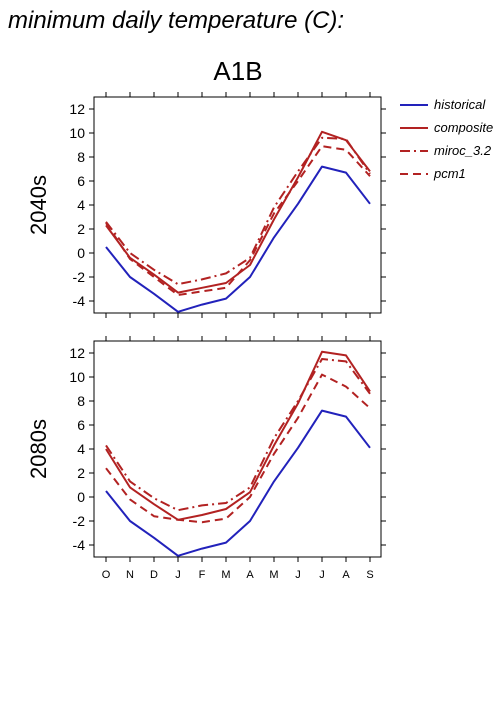 This screenshot has height=709, width=501. Describe the element at coordinates (446, 139) in the screenshot. I see `legend: historical composite miroc_3.2 pcm1` at that location.